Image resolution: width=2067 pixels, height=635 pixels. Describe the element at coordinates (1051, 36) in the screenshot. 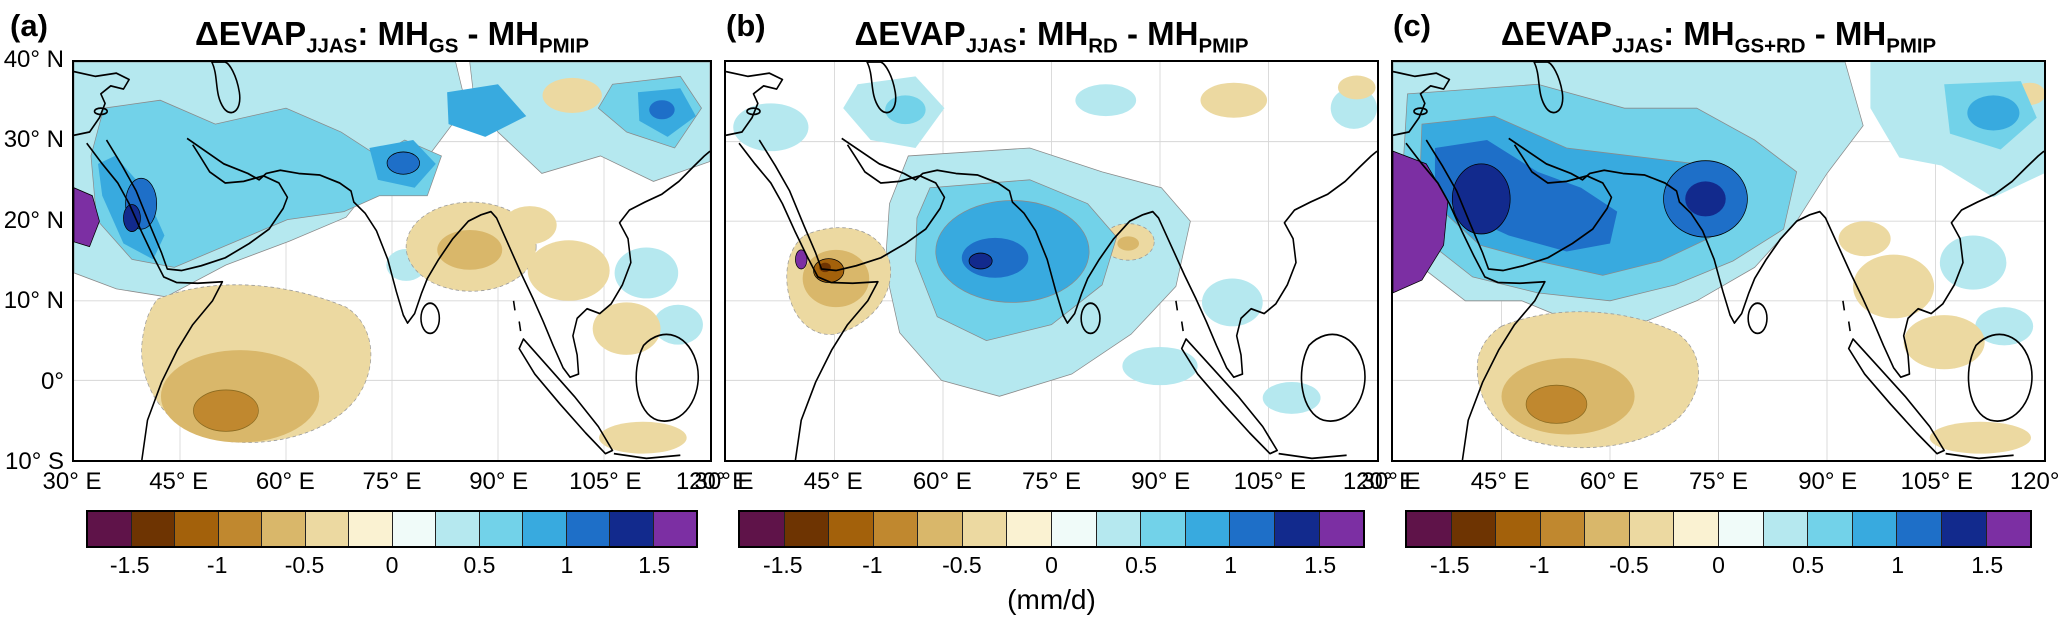

I see `panel-title-b: ΔEVAPJJAS: MHRD - MHPMIP` at that location.